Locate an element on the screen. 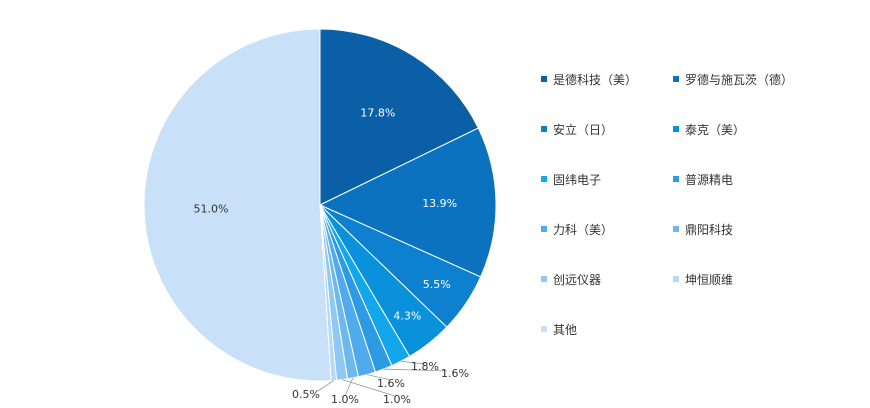 The height and width of the screenshot is (408, 870). data-label: 0.5% is located at coordinates (306, 394).